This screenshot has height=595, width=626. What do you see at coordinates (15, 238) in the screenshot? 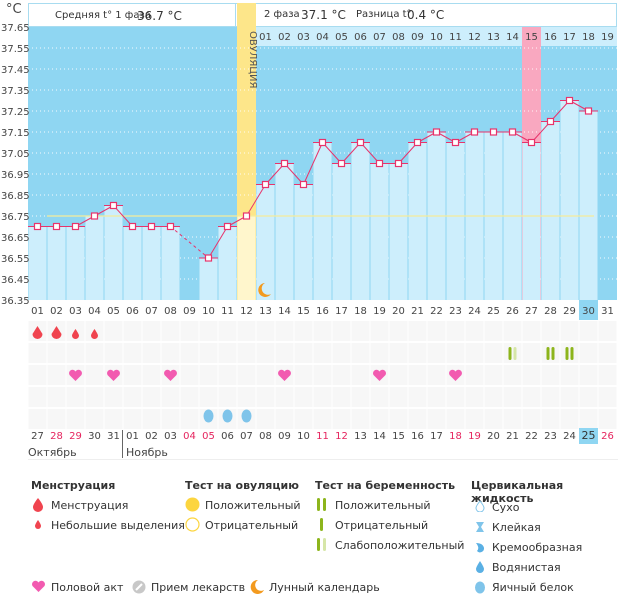
I see `y-tick-label: 36.65` at bounding box center [15, 238].